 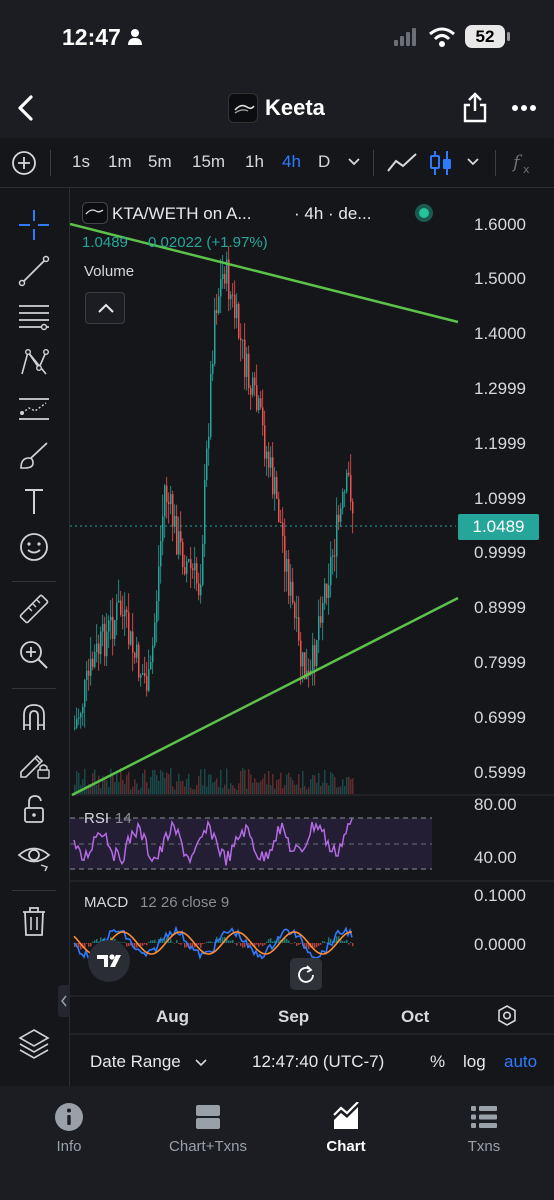 What do you see at coordinates (34, 363) in the screenshot?
I see `pattern-tool-icon` at bounding box center [34, 363].